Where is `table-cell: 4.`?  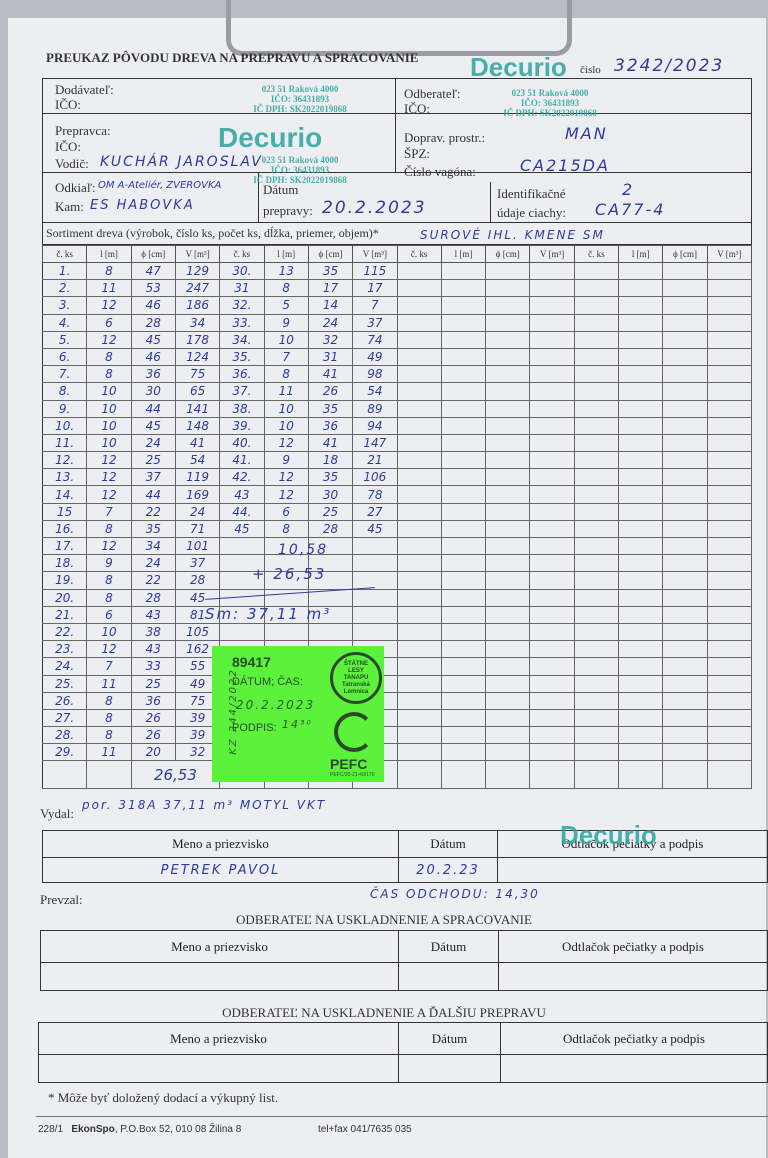
table-cell: 4. is located at coordinates (64, 322).